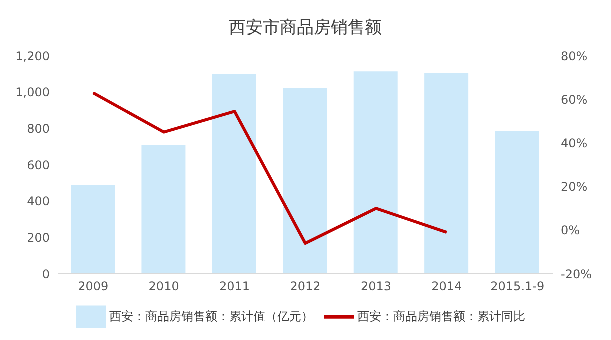 This screenshot has width=611, height=340. What do you see at coordinates (93, 287) in the screenshot?
I see `x-tick-label: 2009` at bounding box center [93, 287].